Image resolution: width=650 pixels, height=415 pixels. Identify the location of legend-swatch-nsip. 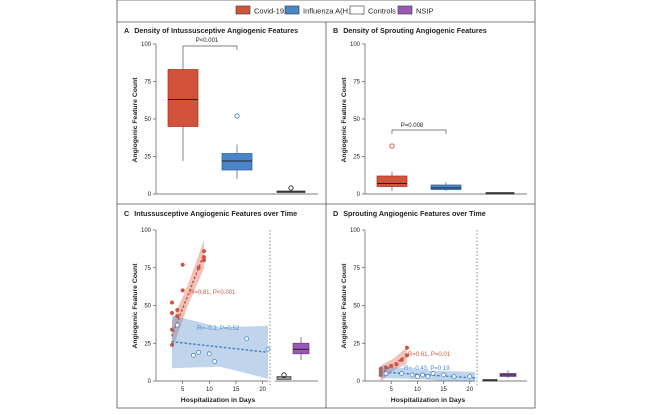
(405, 10).